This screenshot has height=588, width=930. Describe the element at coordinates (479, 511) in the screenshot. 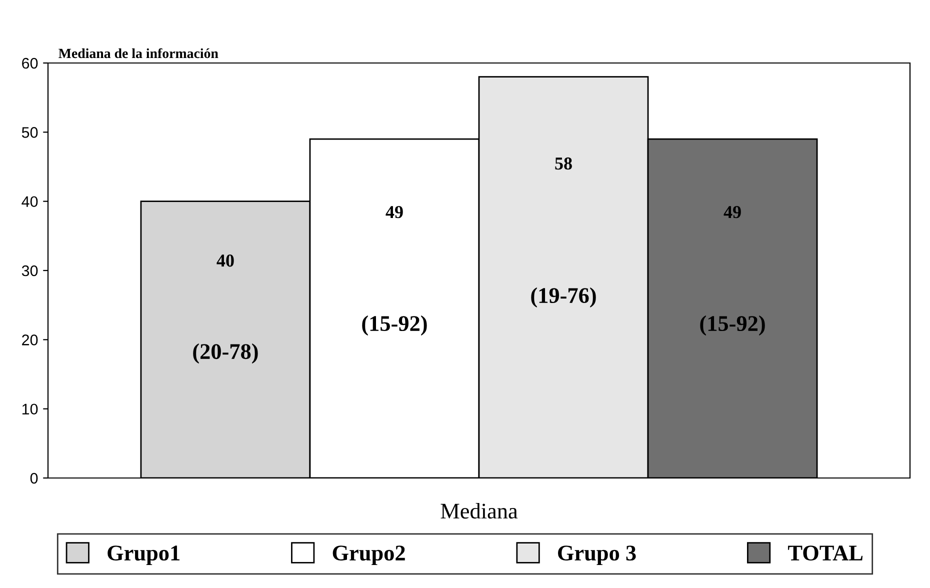

I see `x-tick-label: Mediana` at that location.